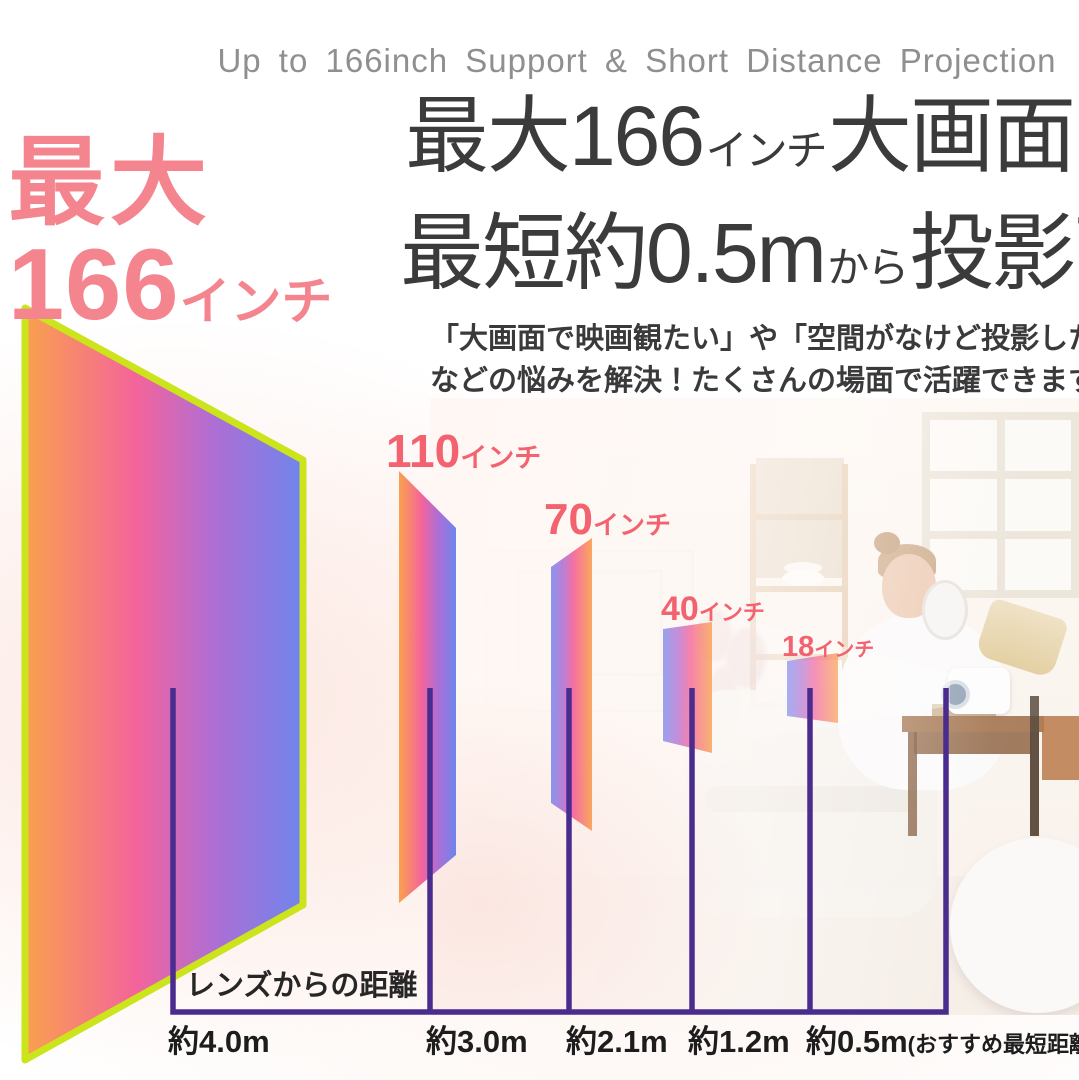 The height and width of the screenshot is (1080, 1079). I want to click on axis-title: レンズからの距離, so click(302, 986).